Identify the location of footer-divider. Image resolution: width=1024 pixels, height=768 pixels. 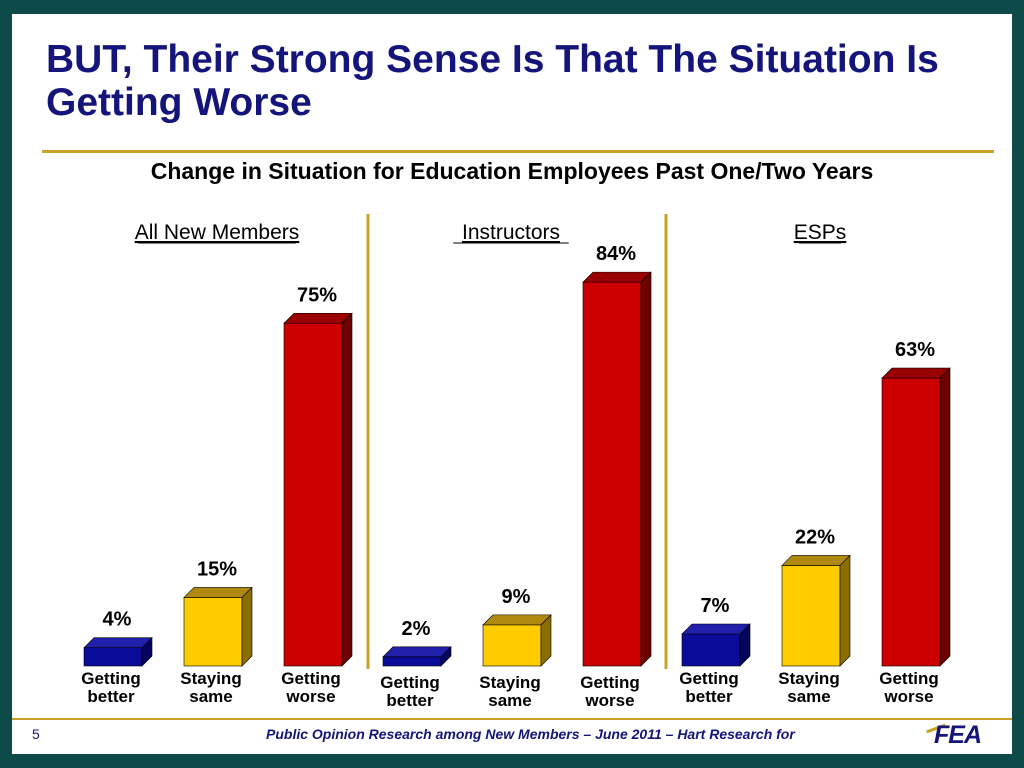
(512, 719).